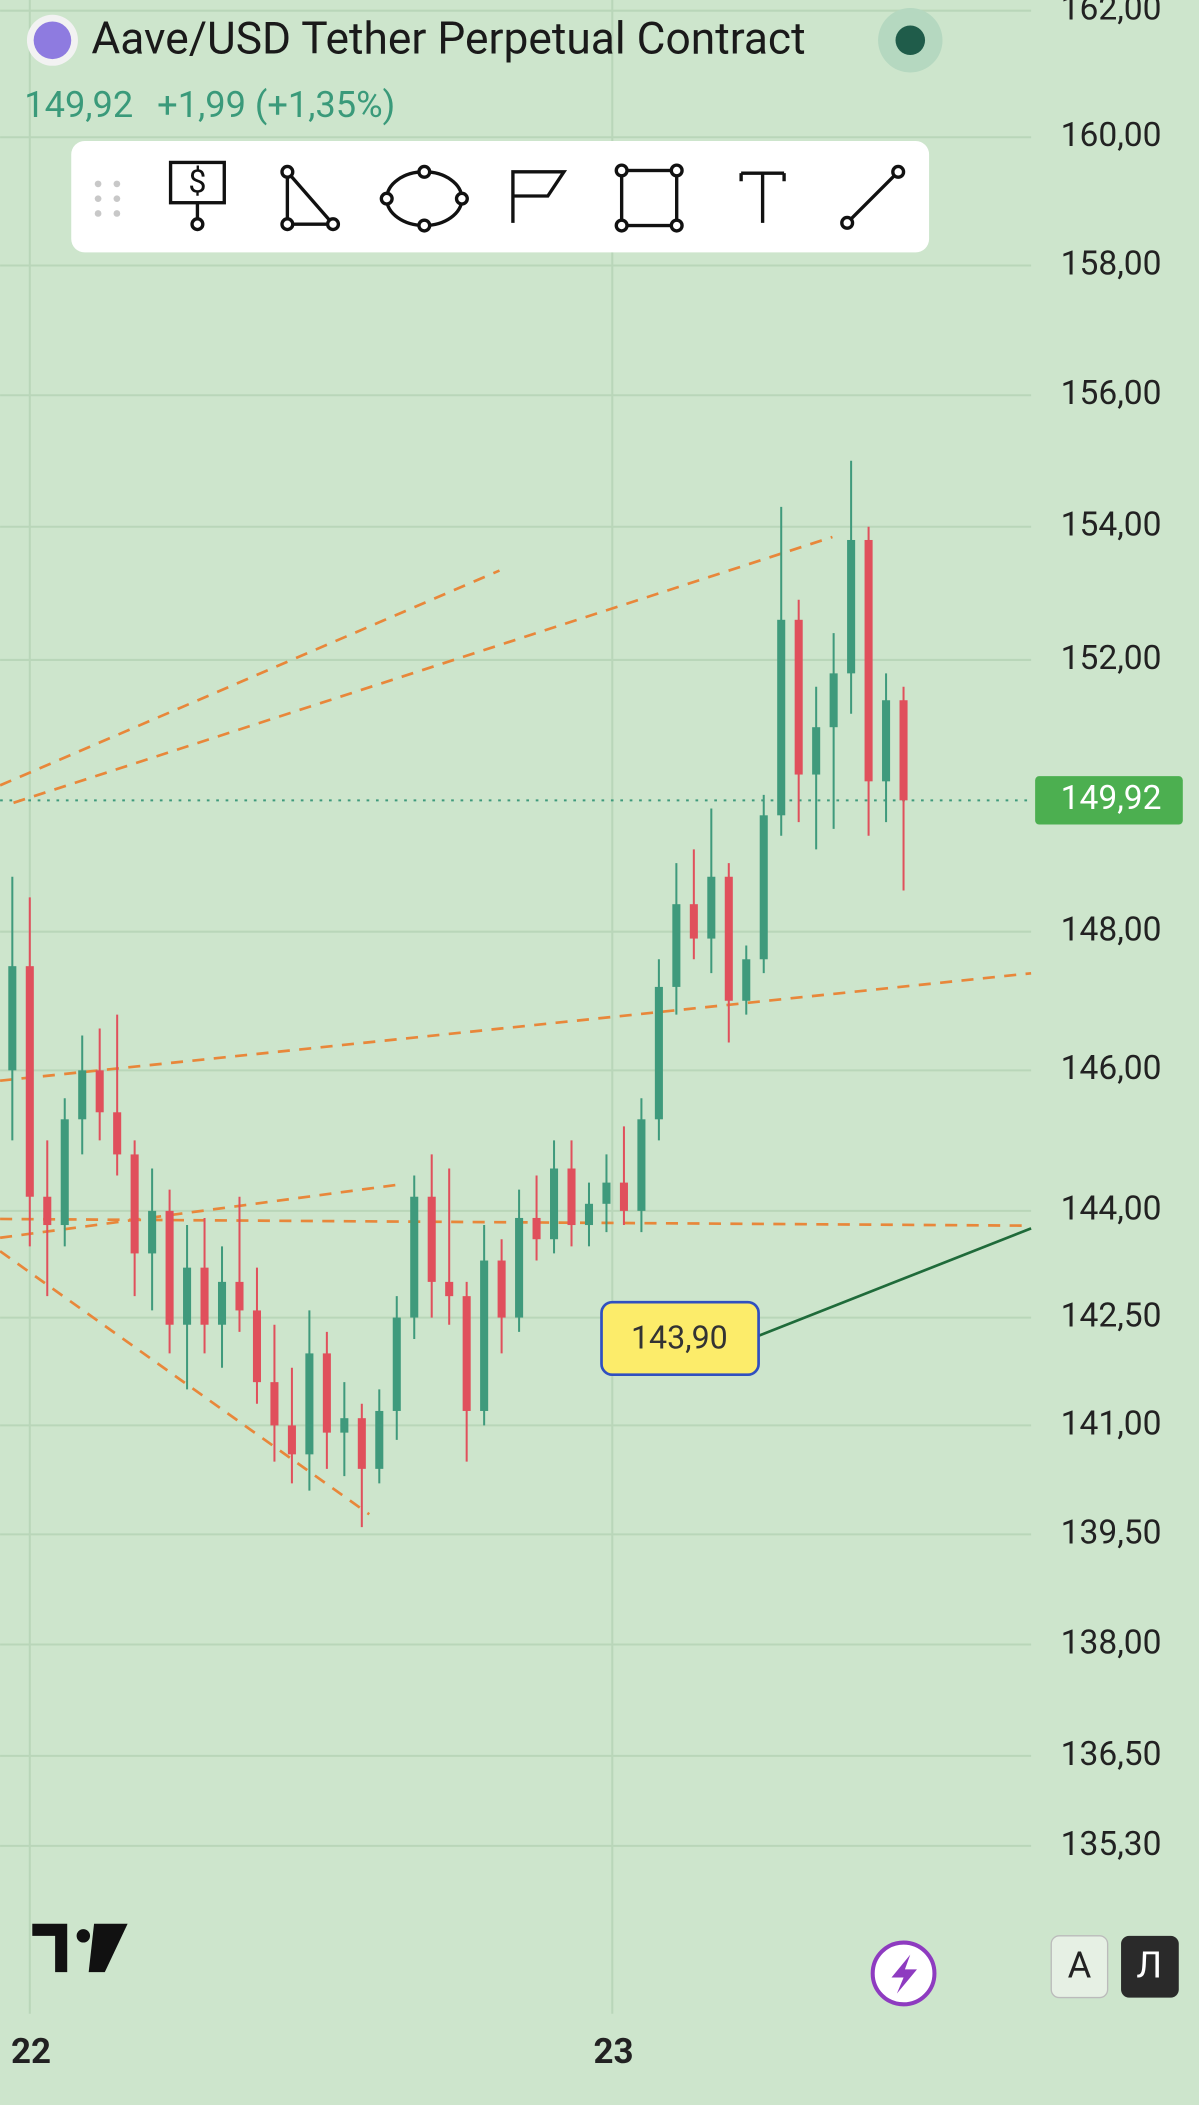 This screenshot has width=1199, height=2105. Describe the element at coordinates (1111, 798) in the screenshot. I see `last-price-label: 149,92` at that location.